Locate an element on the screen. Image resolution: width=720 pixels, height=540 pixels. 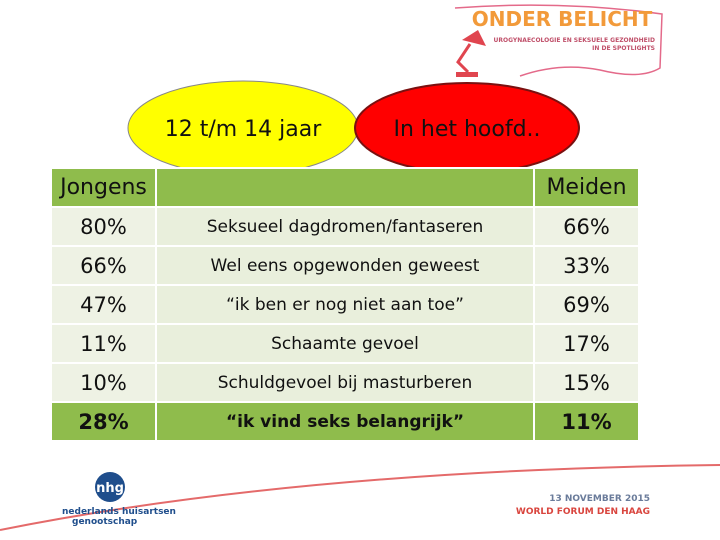
girls-cell: 17% is located at coordinates (586, 343).